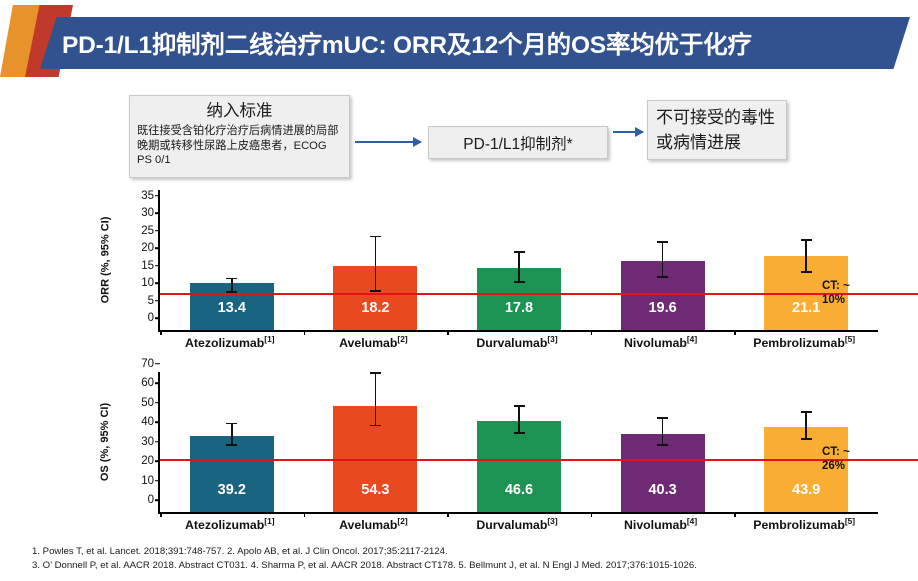  I want to click on bar-slot: 18.2, so click(375, 262).